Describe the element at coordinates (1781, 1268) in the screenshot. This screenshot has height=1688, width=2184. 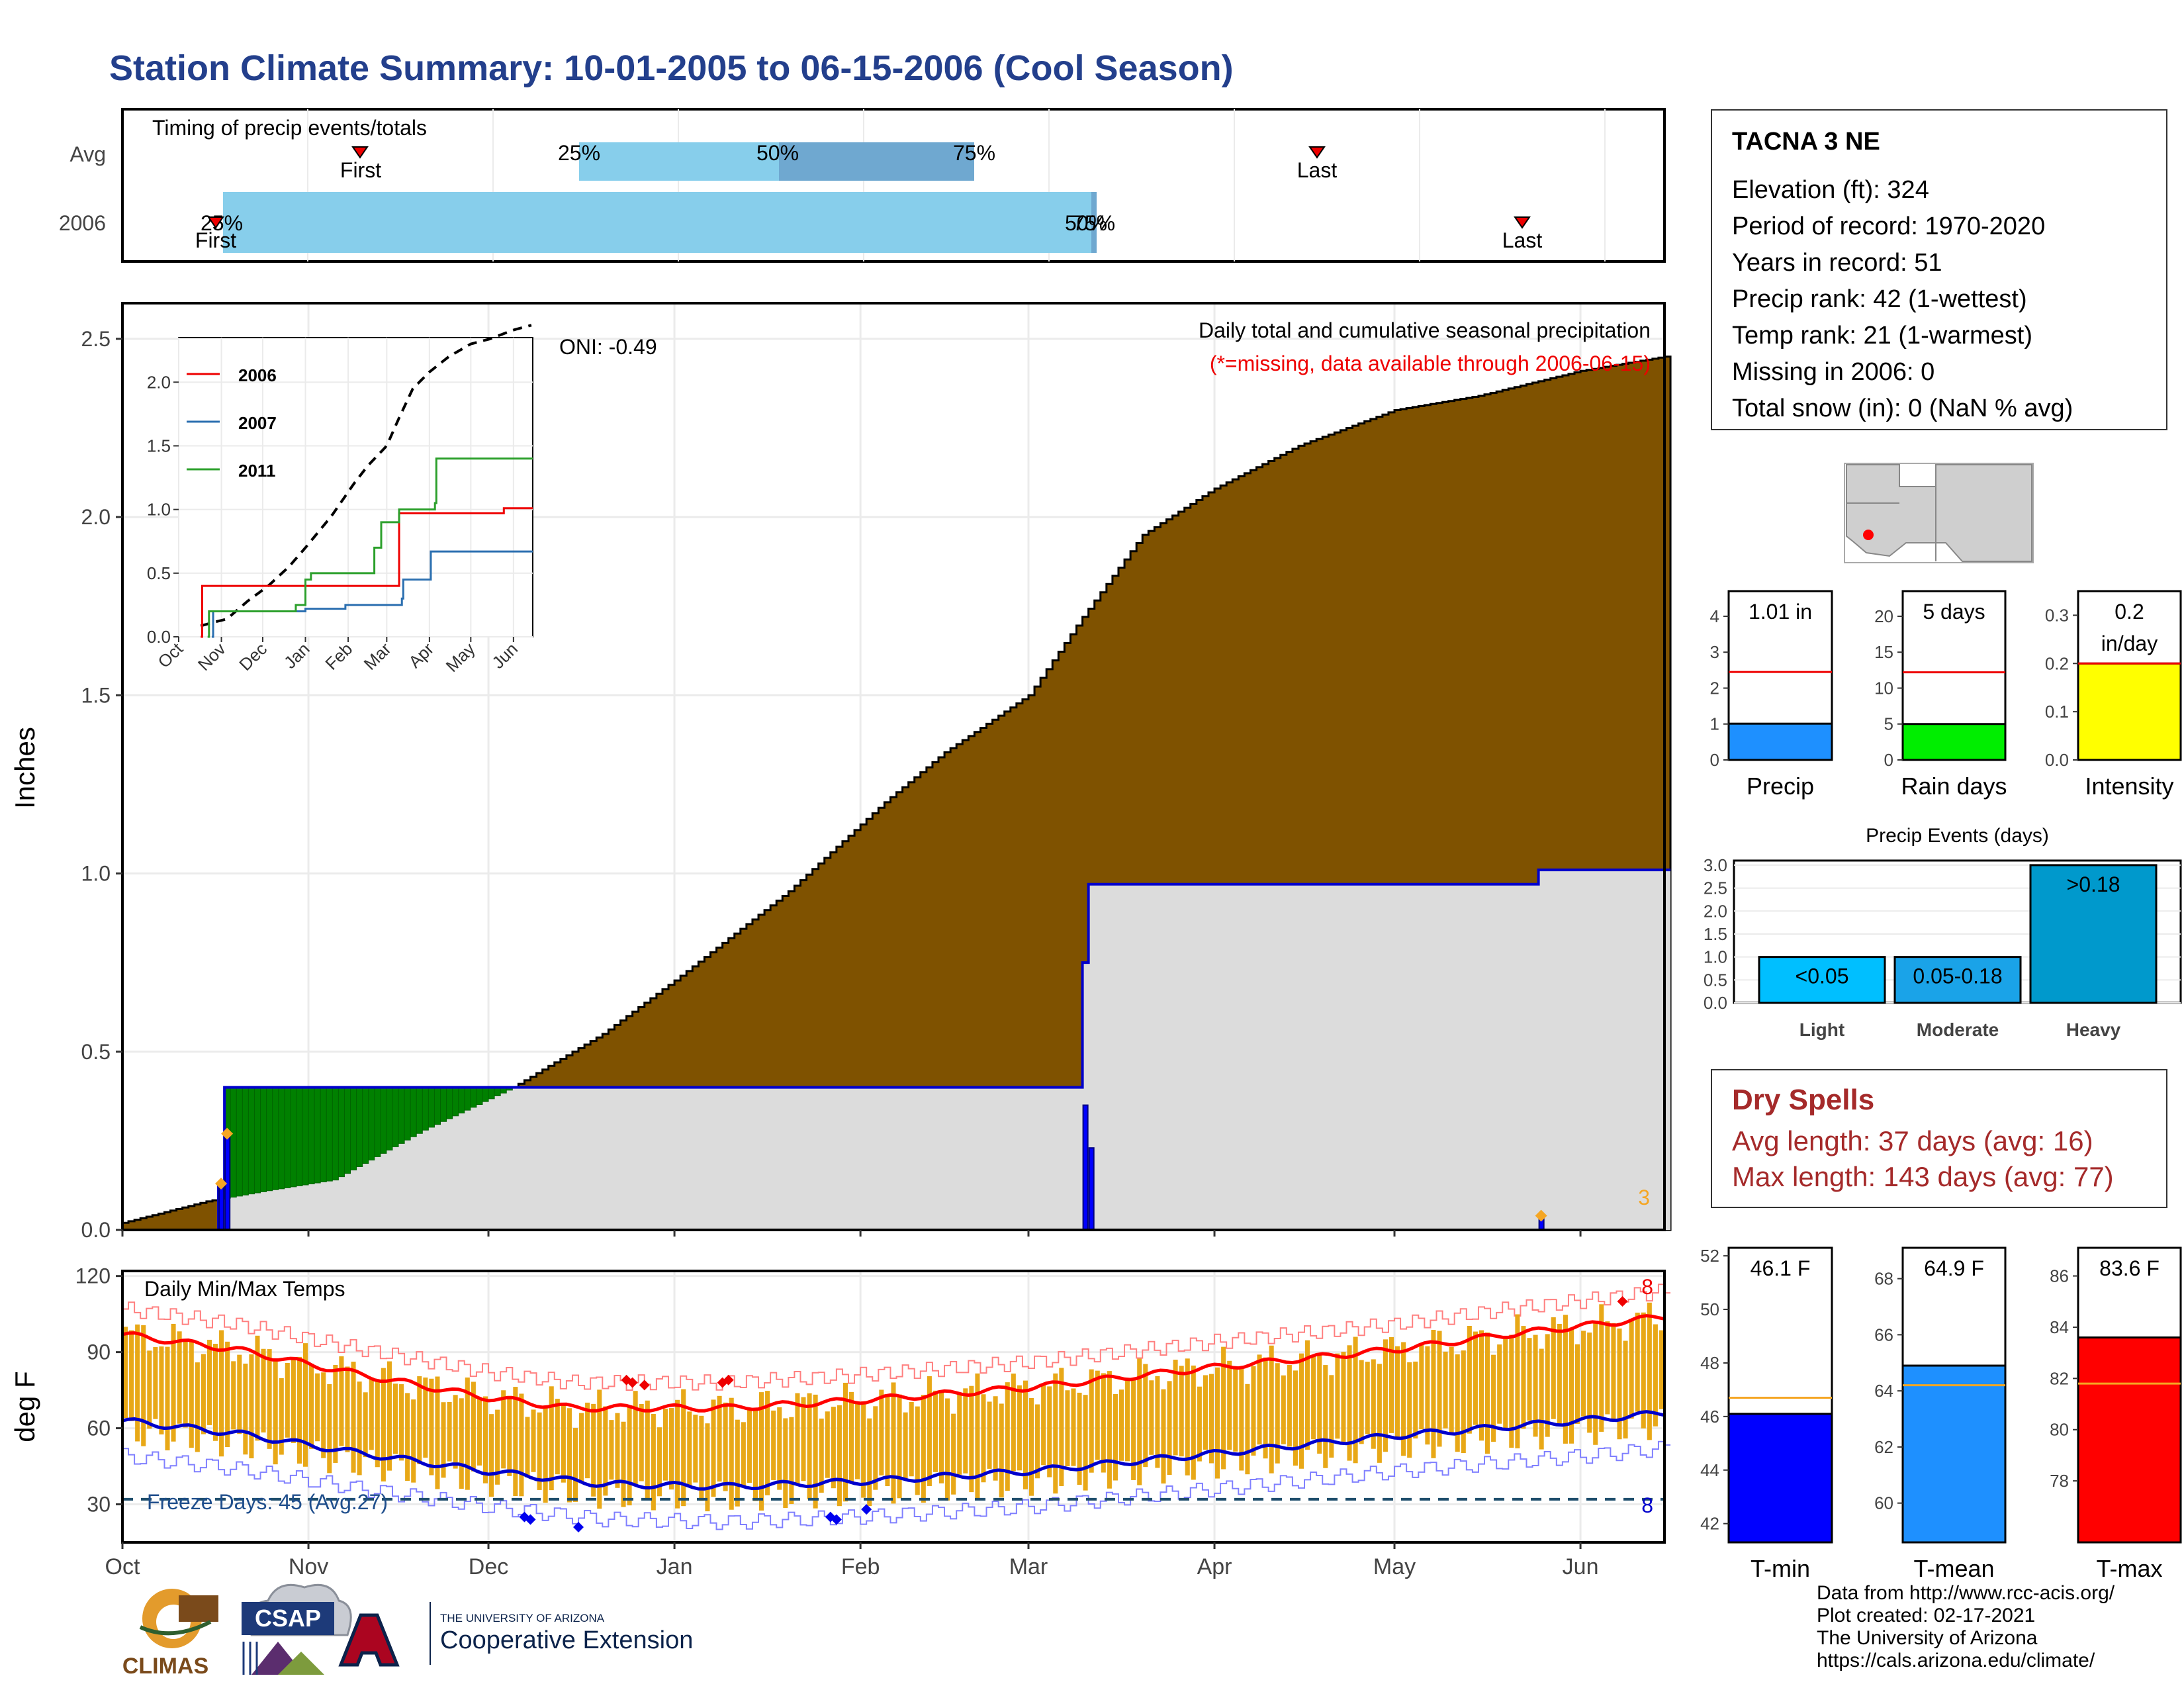
I see `temp-min-mini-value: 46.1 F` at that location.